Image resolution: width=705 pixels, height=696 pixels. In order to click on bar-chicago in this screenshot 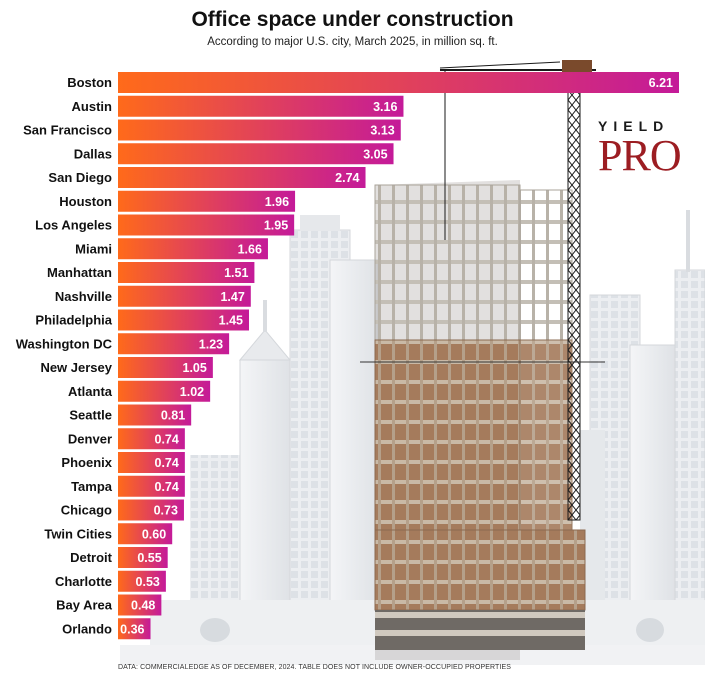, I will do `click(151, 510)`.